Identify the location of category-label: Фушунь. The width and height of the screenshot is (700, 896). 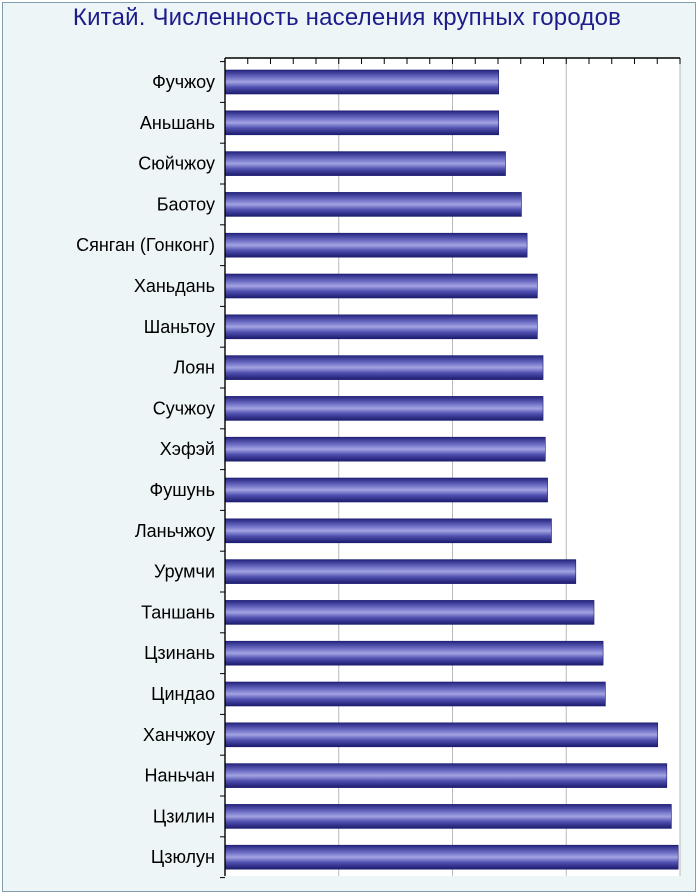
(182, 490).